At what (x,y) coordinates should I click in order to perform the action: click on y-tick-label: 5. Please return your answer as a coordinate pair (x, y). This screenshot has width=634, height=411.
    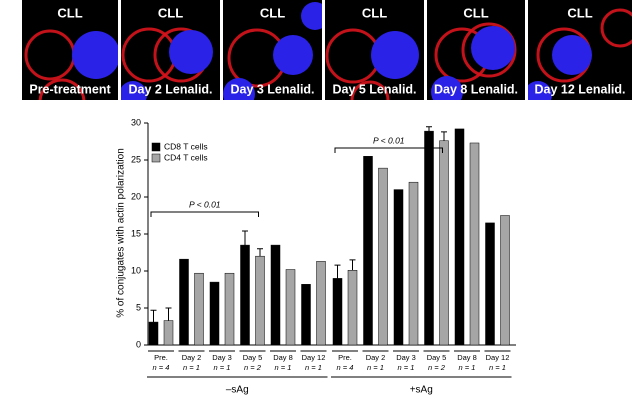
    Looking at the image, I should click on (138, 307).